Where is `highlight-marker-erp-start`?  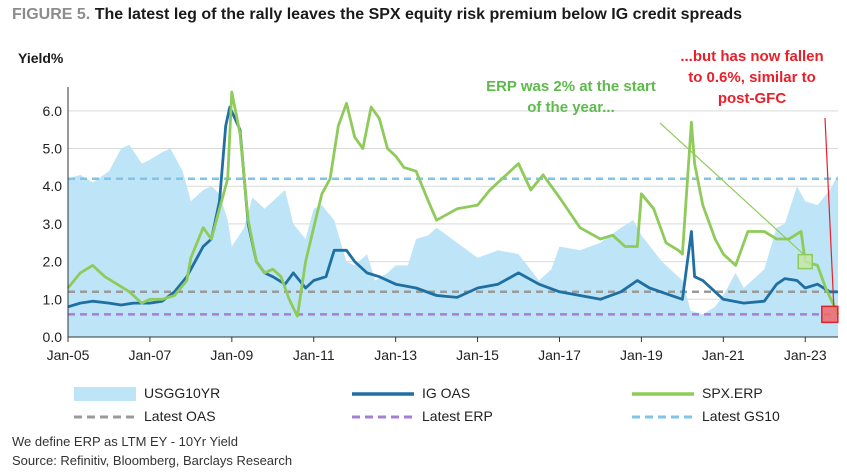 highlight-marker-erp-start is located at coordinates (805, 261).